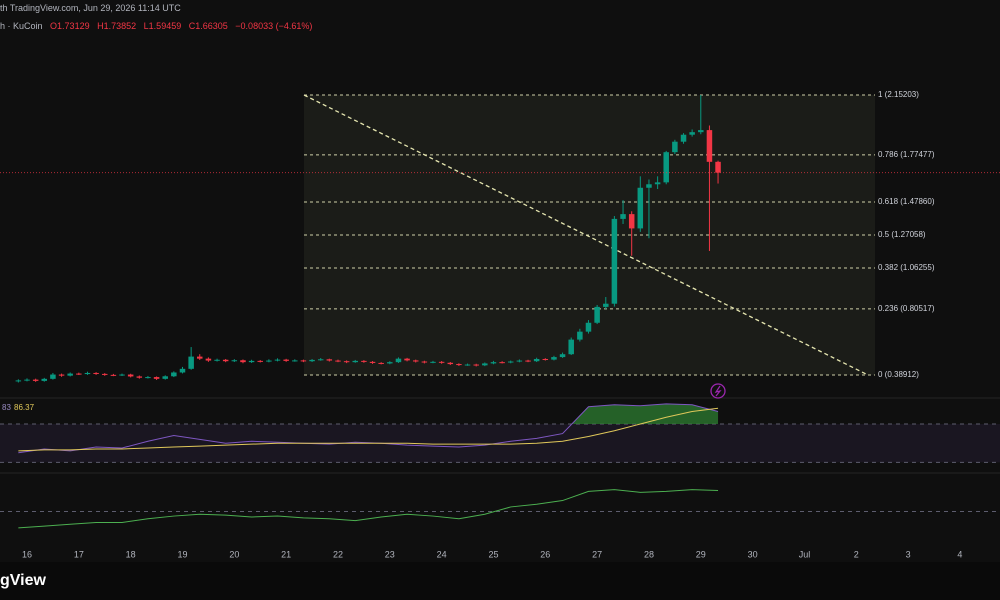 The width and height of the screenshot is (1000, 600). Describe the element at coordinates (286, 554) in the screenshot. I see `x-tick-label: 21` at that location.